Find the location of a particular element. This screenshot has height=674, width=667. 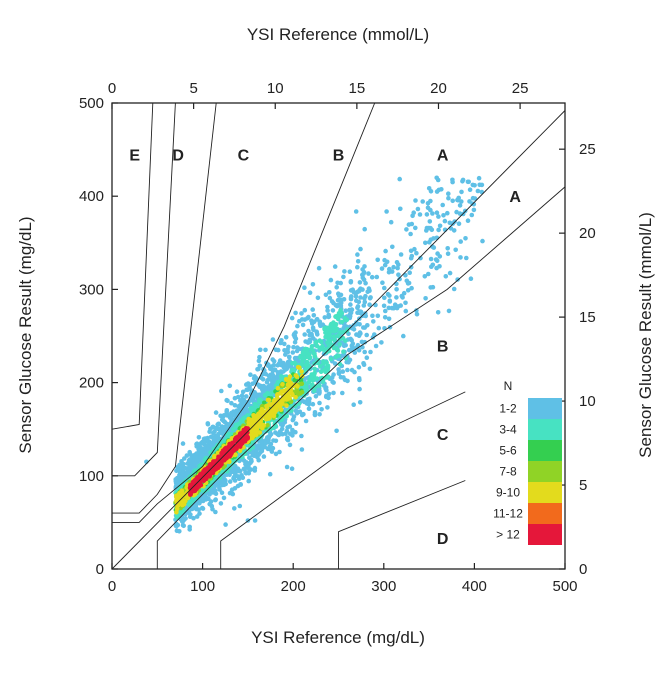

x2-tick-label: 5 is located at coordinates (193, 88).